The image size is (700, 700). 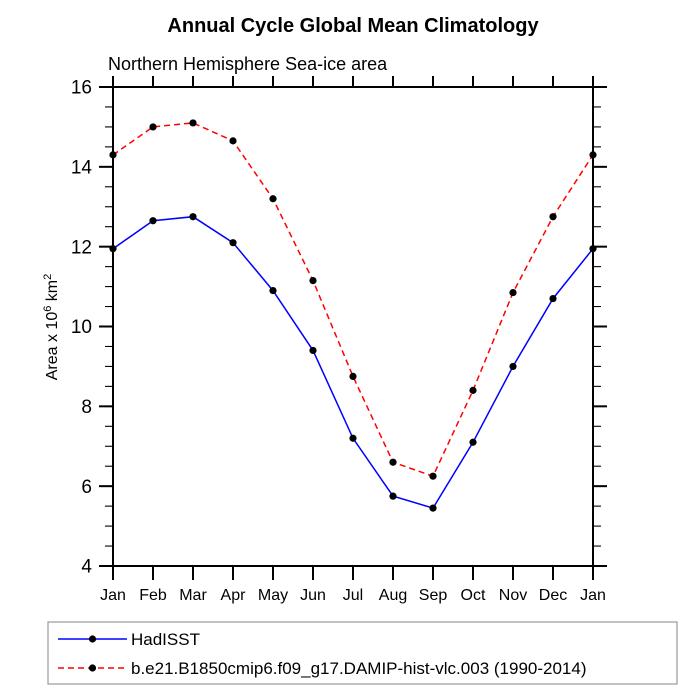 I want to click on y-axis-tick-labels: 4 6 8 10 12 14 16, so click(x=82, y=328).